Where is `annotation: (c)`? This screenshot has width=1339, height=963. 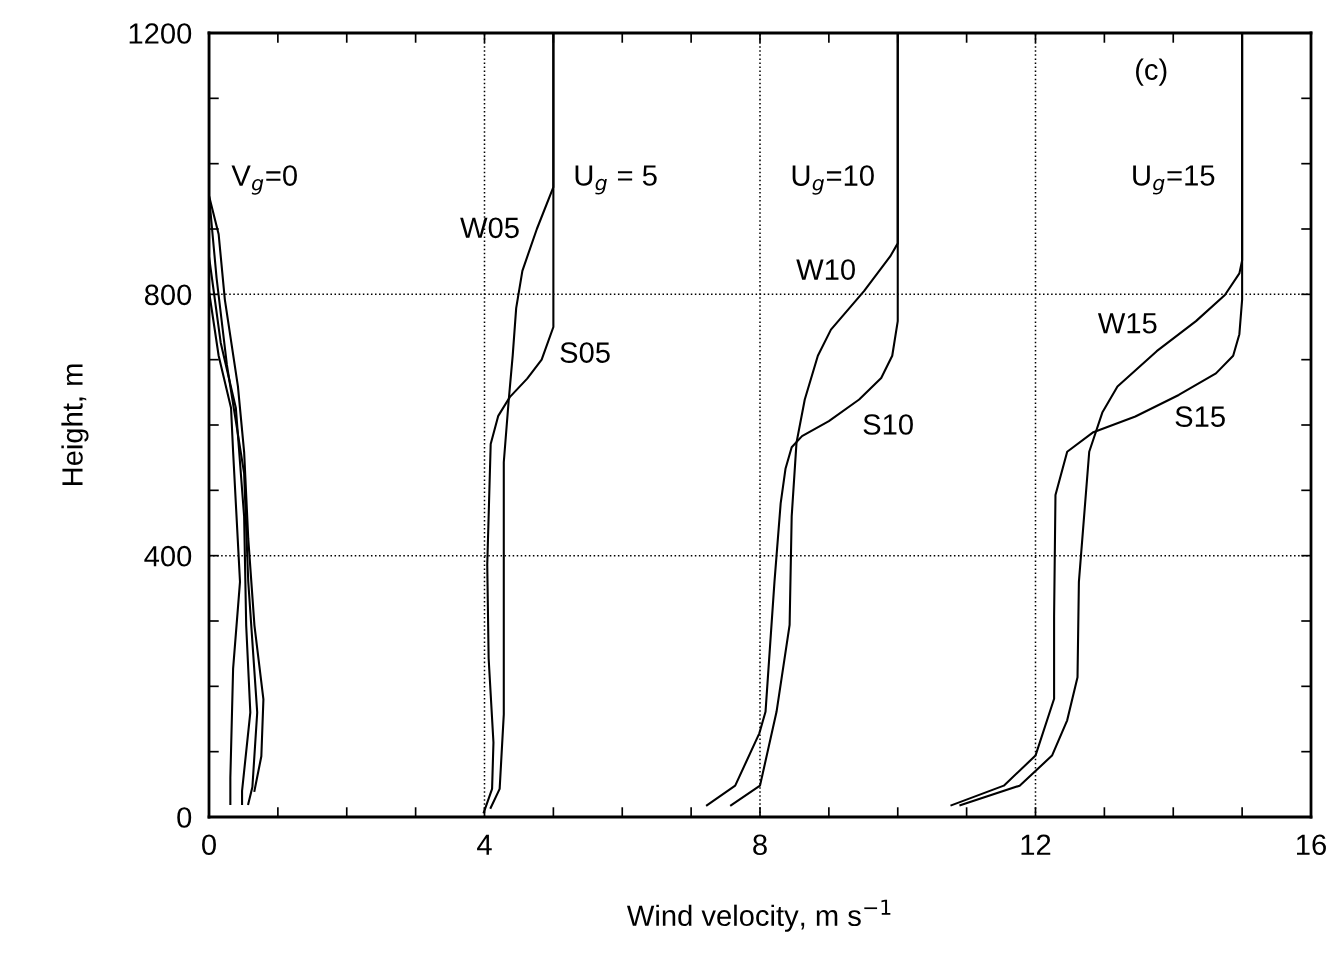
annotation: (c) is located at coordinates (1151, 72).